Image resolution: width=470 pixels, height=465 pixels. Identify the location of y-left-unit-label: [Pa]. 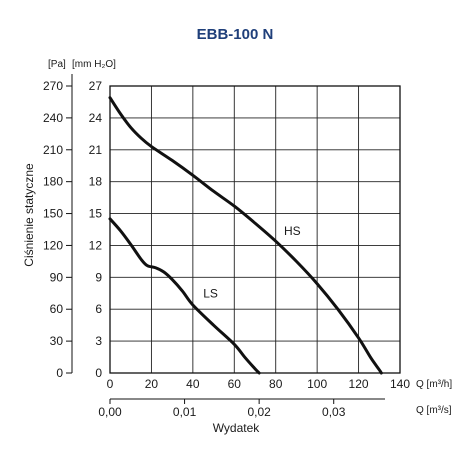
(57, 64).